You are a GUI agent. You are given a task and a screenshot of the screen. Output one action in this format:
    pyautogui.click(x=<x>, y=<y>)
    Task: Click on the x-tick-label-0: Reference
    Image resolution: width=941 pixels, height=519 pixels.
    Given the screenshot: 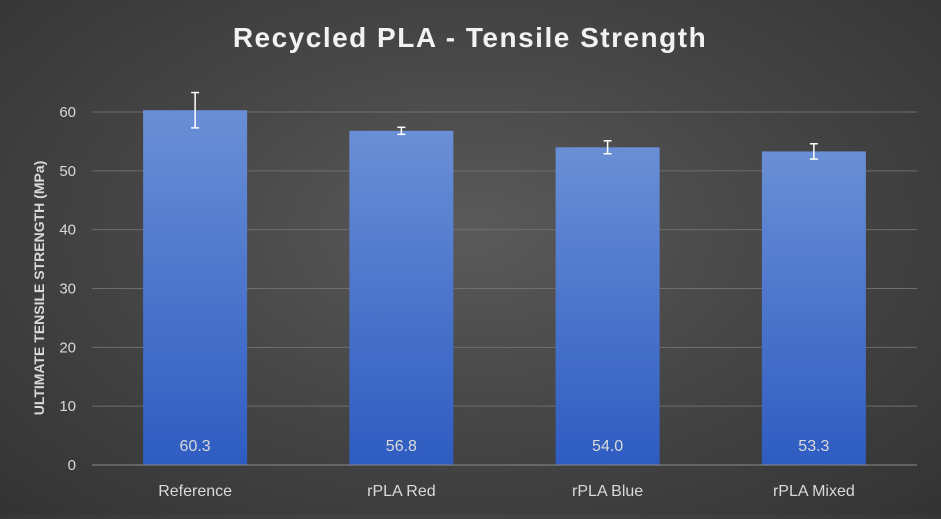 What is the action you would take?
    pyautogui.click(x=195, y=491)
    